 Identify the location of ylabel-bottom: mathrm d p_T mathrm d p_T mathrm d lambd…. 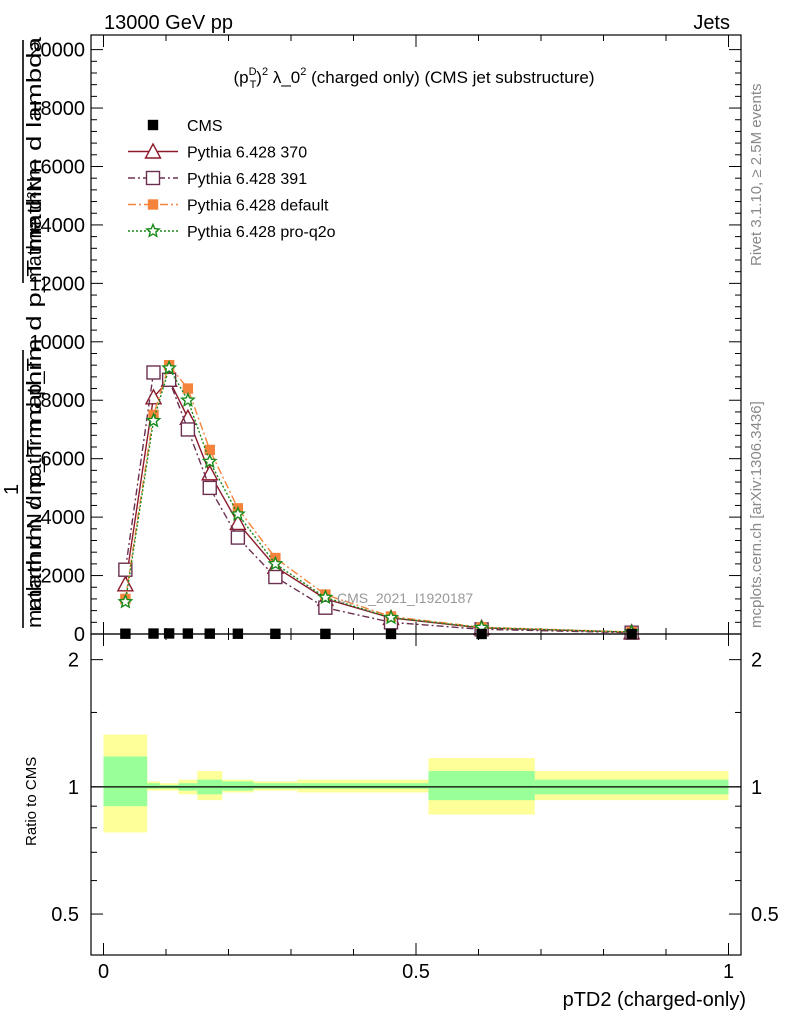
(35, 324).